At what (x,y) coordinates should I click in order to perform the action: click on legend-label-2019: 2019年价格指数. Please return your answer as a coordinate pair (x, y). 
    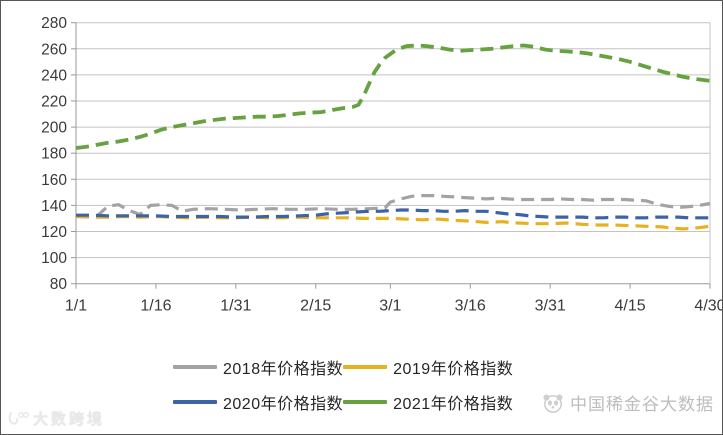
    Looking at the image, I should click on (453, 369).